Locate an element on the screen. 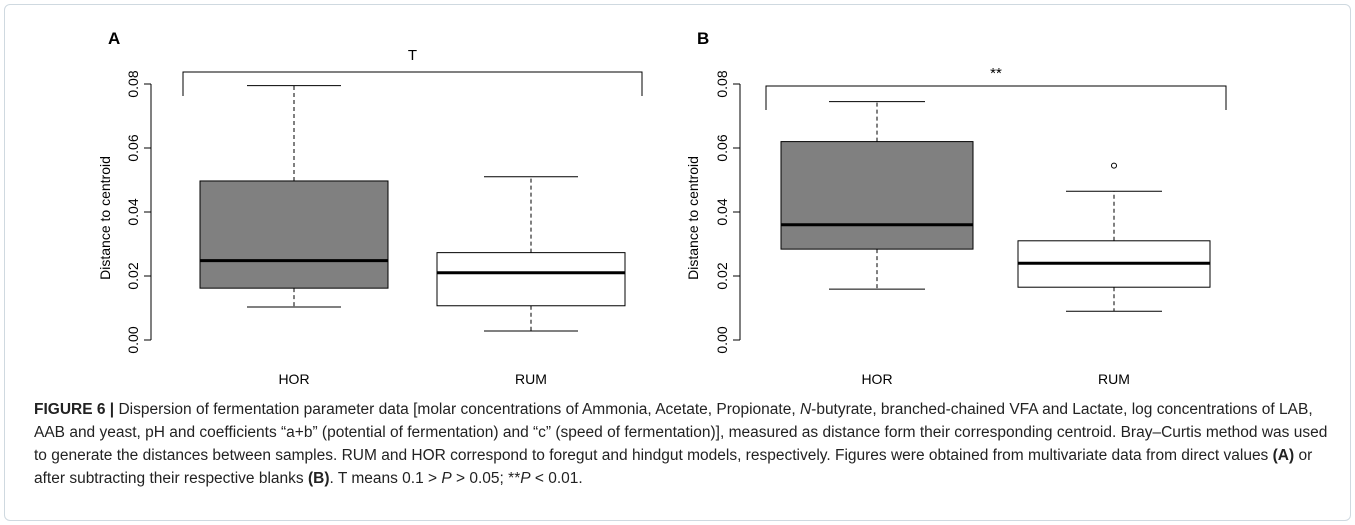 The height and width of the screenshot is (525, 1355). caption-italic-n: N is located at coordinates (805, 409).